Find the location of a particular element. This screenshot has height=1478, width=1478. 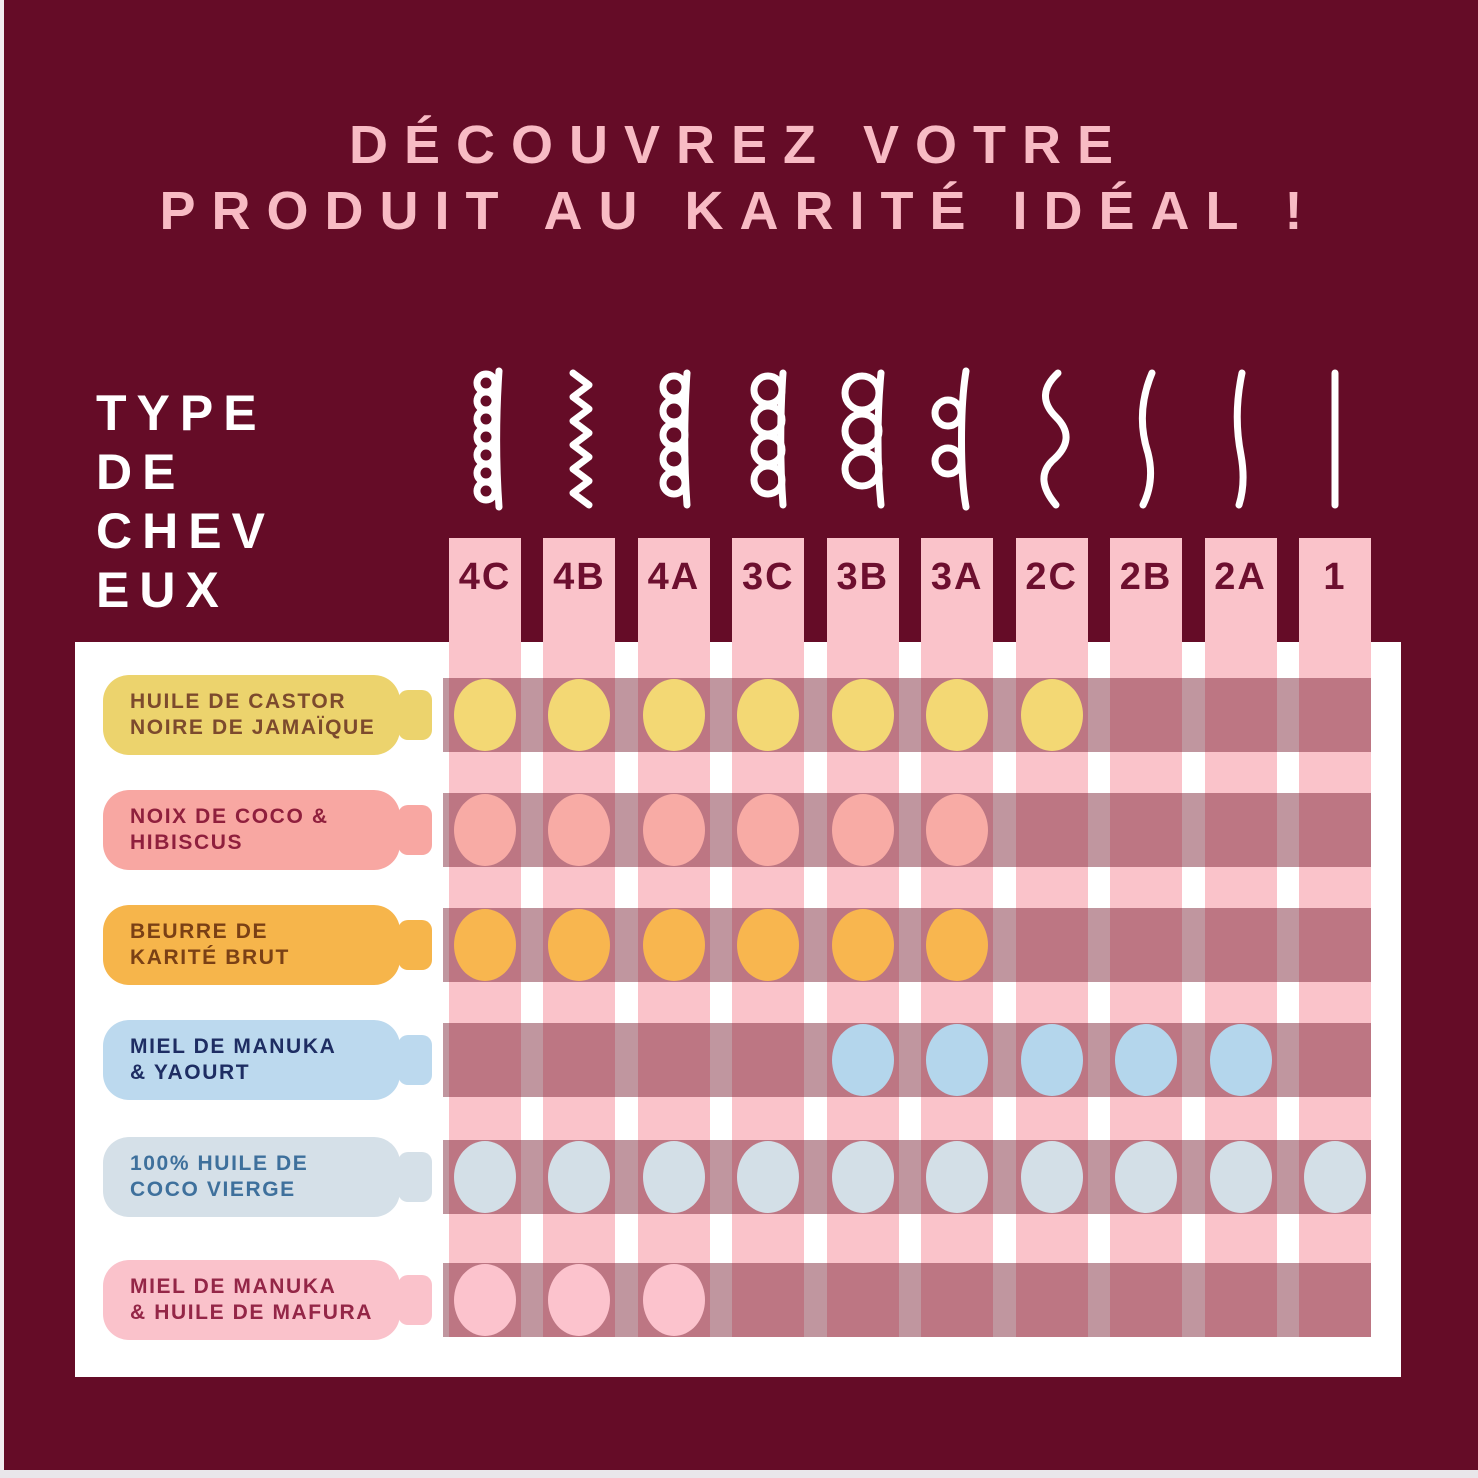

column-header-4b: 4B is located at coordinates (579, 577).